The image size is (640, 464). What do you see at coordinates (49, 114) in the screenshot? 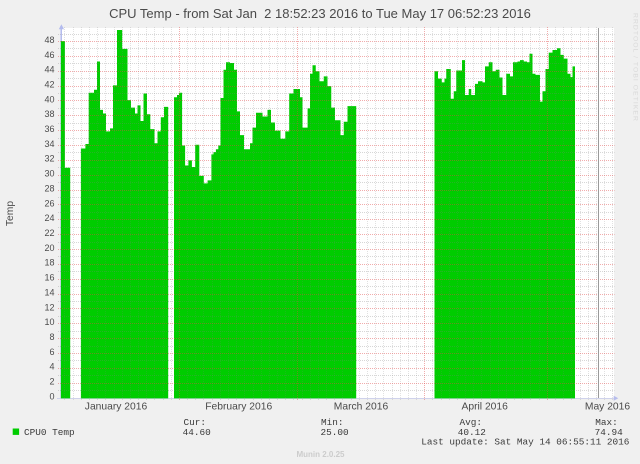
I see `svg-text: 38` at bounding box center [49, 114].